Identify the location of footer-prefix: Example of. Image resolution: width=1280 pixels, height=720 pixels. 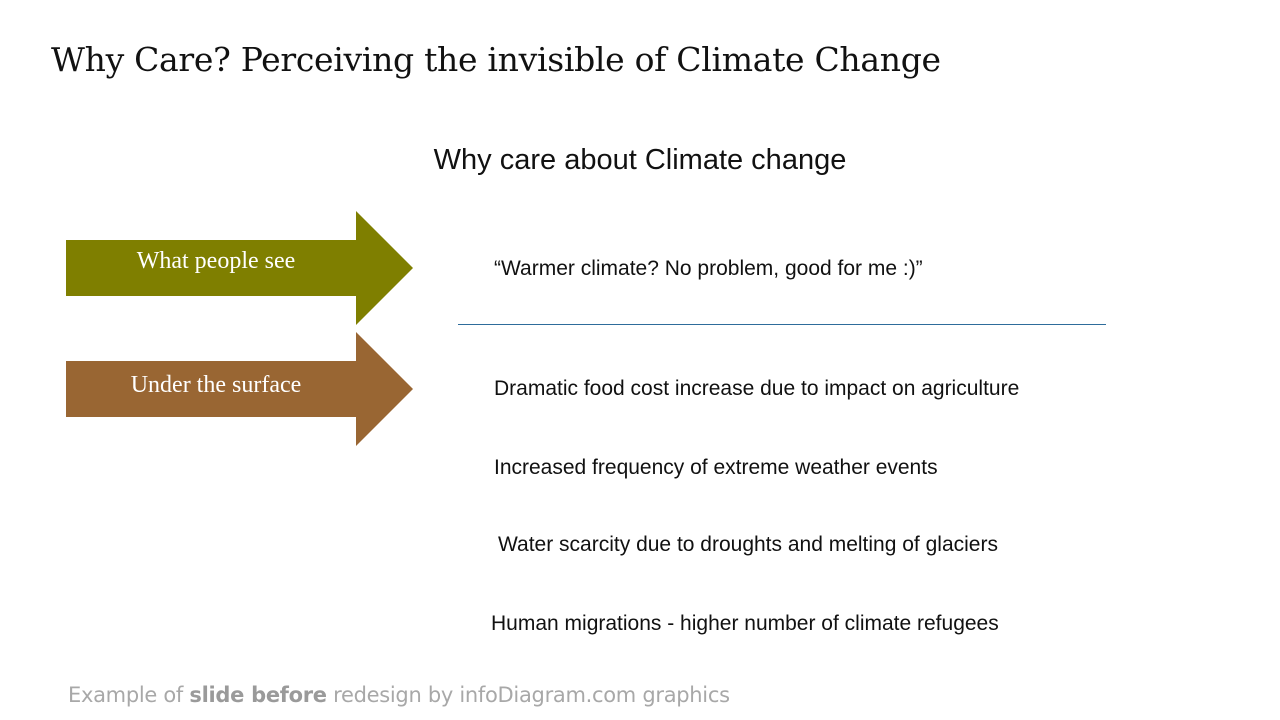
(129, 695).